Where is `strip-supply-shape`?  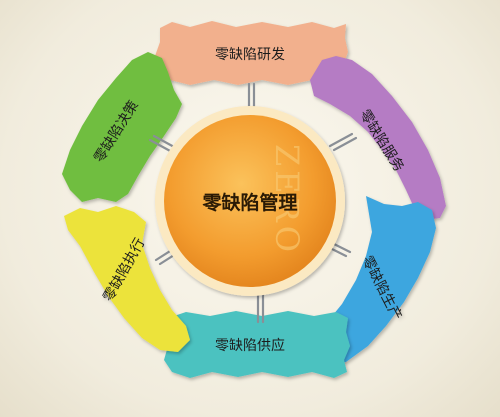 strip-supply-shape is located at coordinates (256, 344).